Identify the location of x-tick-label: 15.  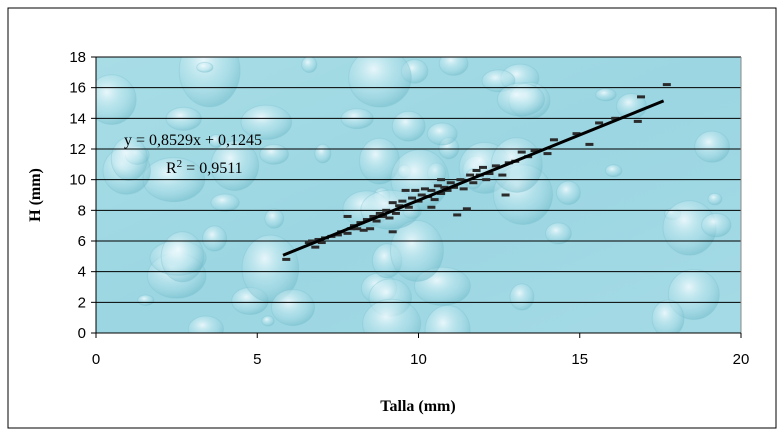
(579, 359).